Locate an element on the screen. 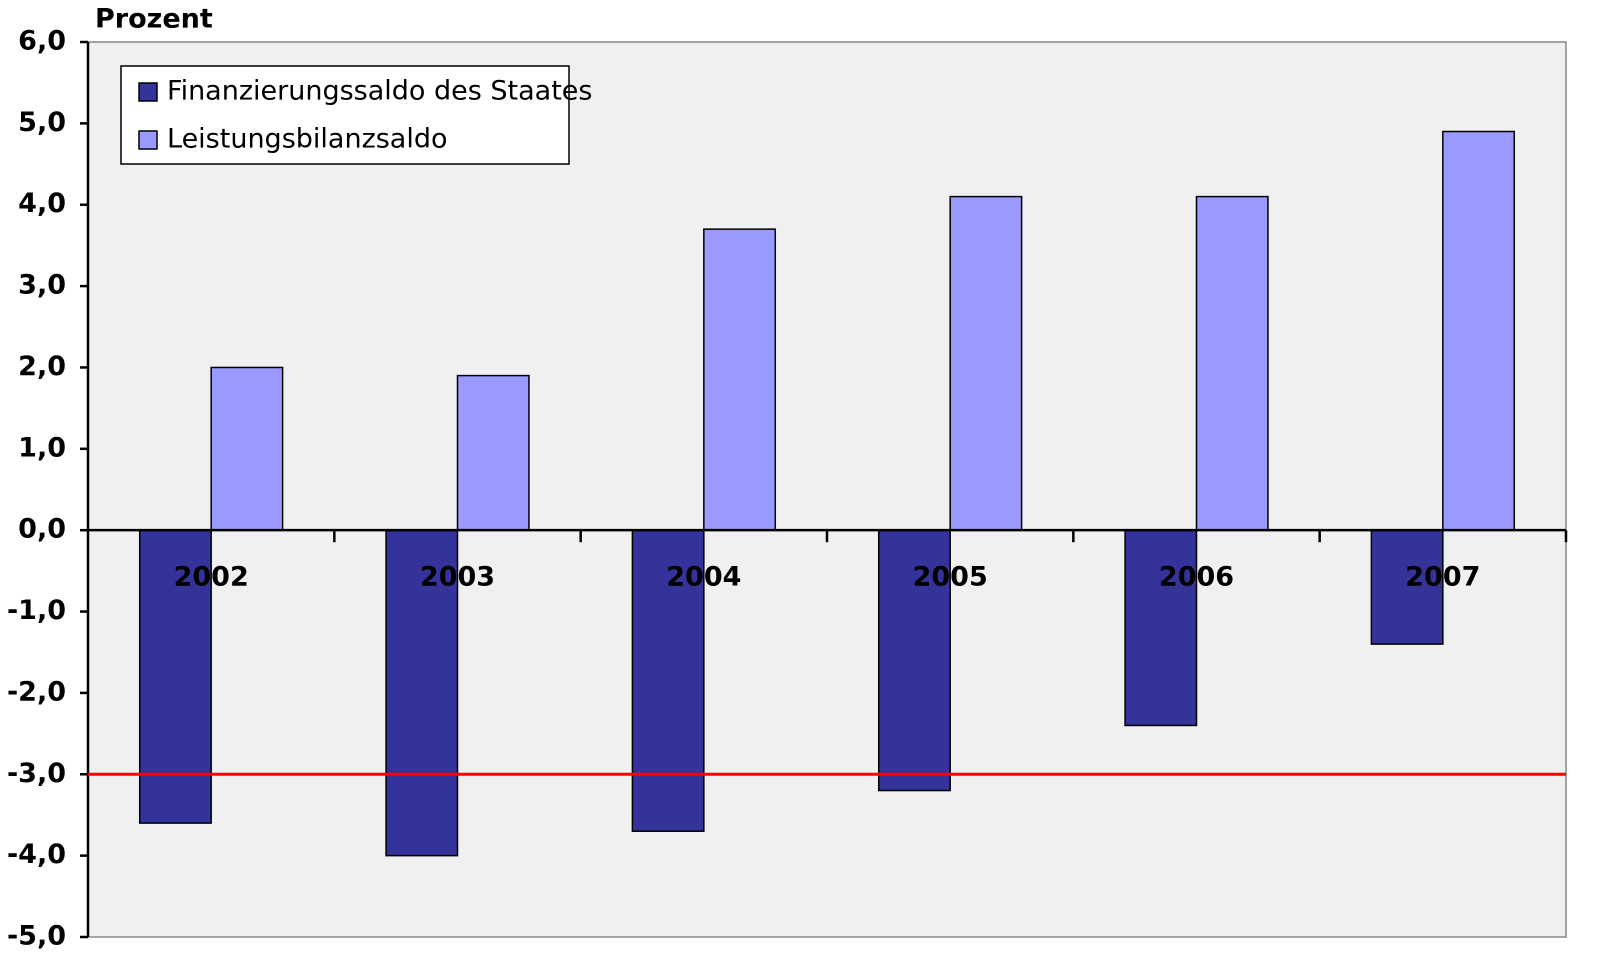 The image size is (1604, 973). y-tick-label: -3,0 is located at coordinates (36, 773).